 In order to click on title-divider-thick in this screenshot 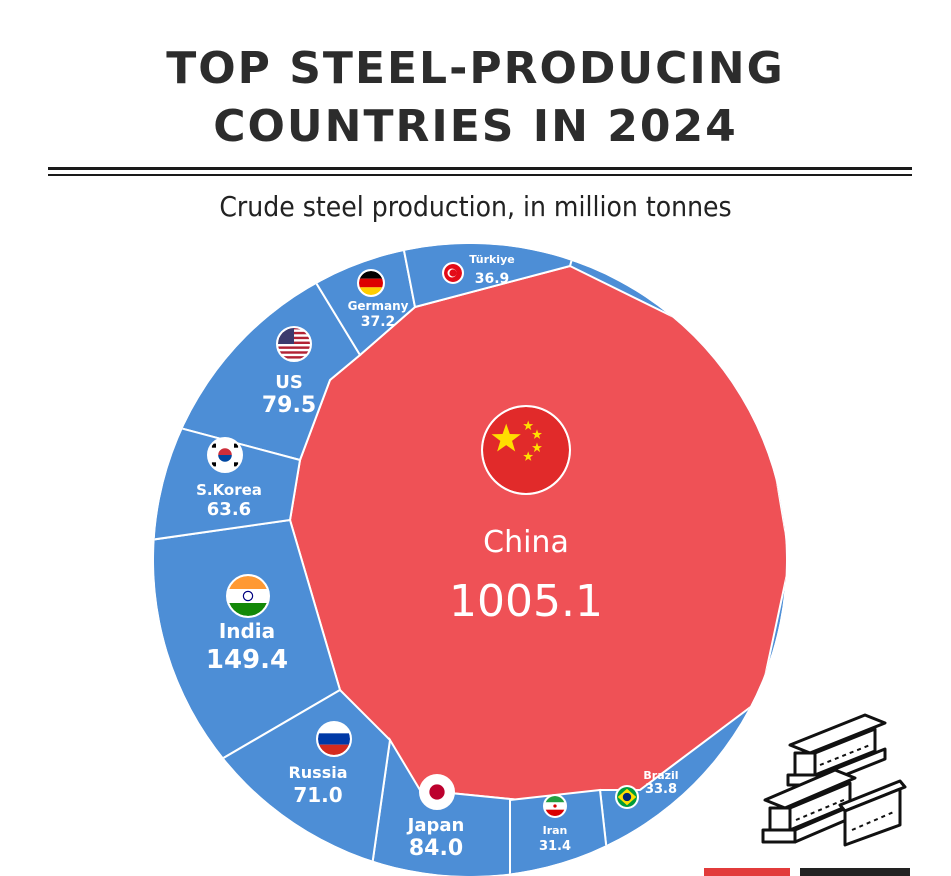, I will do `click(480, 168)`.